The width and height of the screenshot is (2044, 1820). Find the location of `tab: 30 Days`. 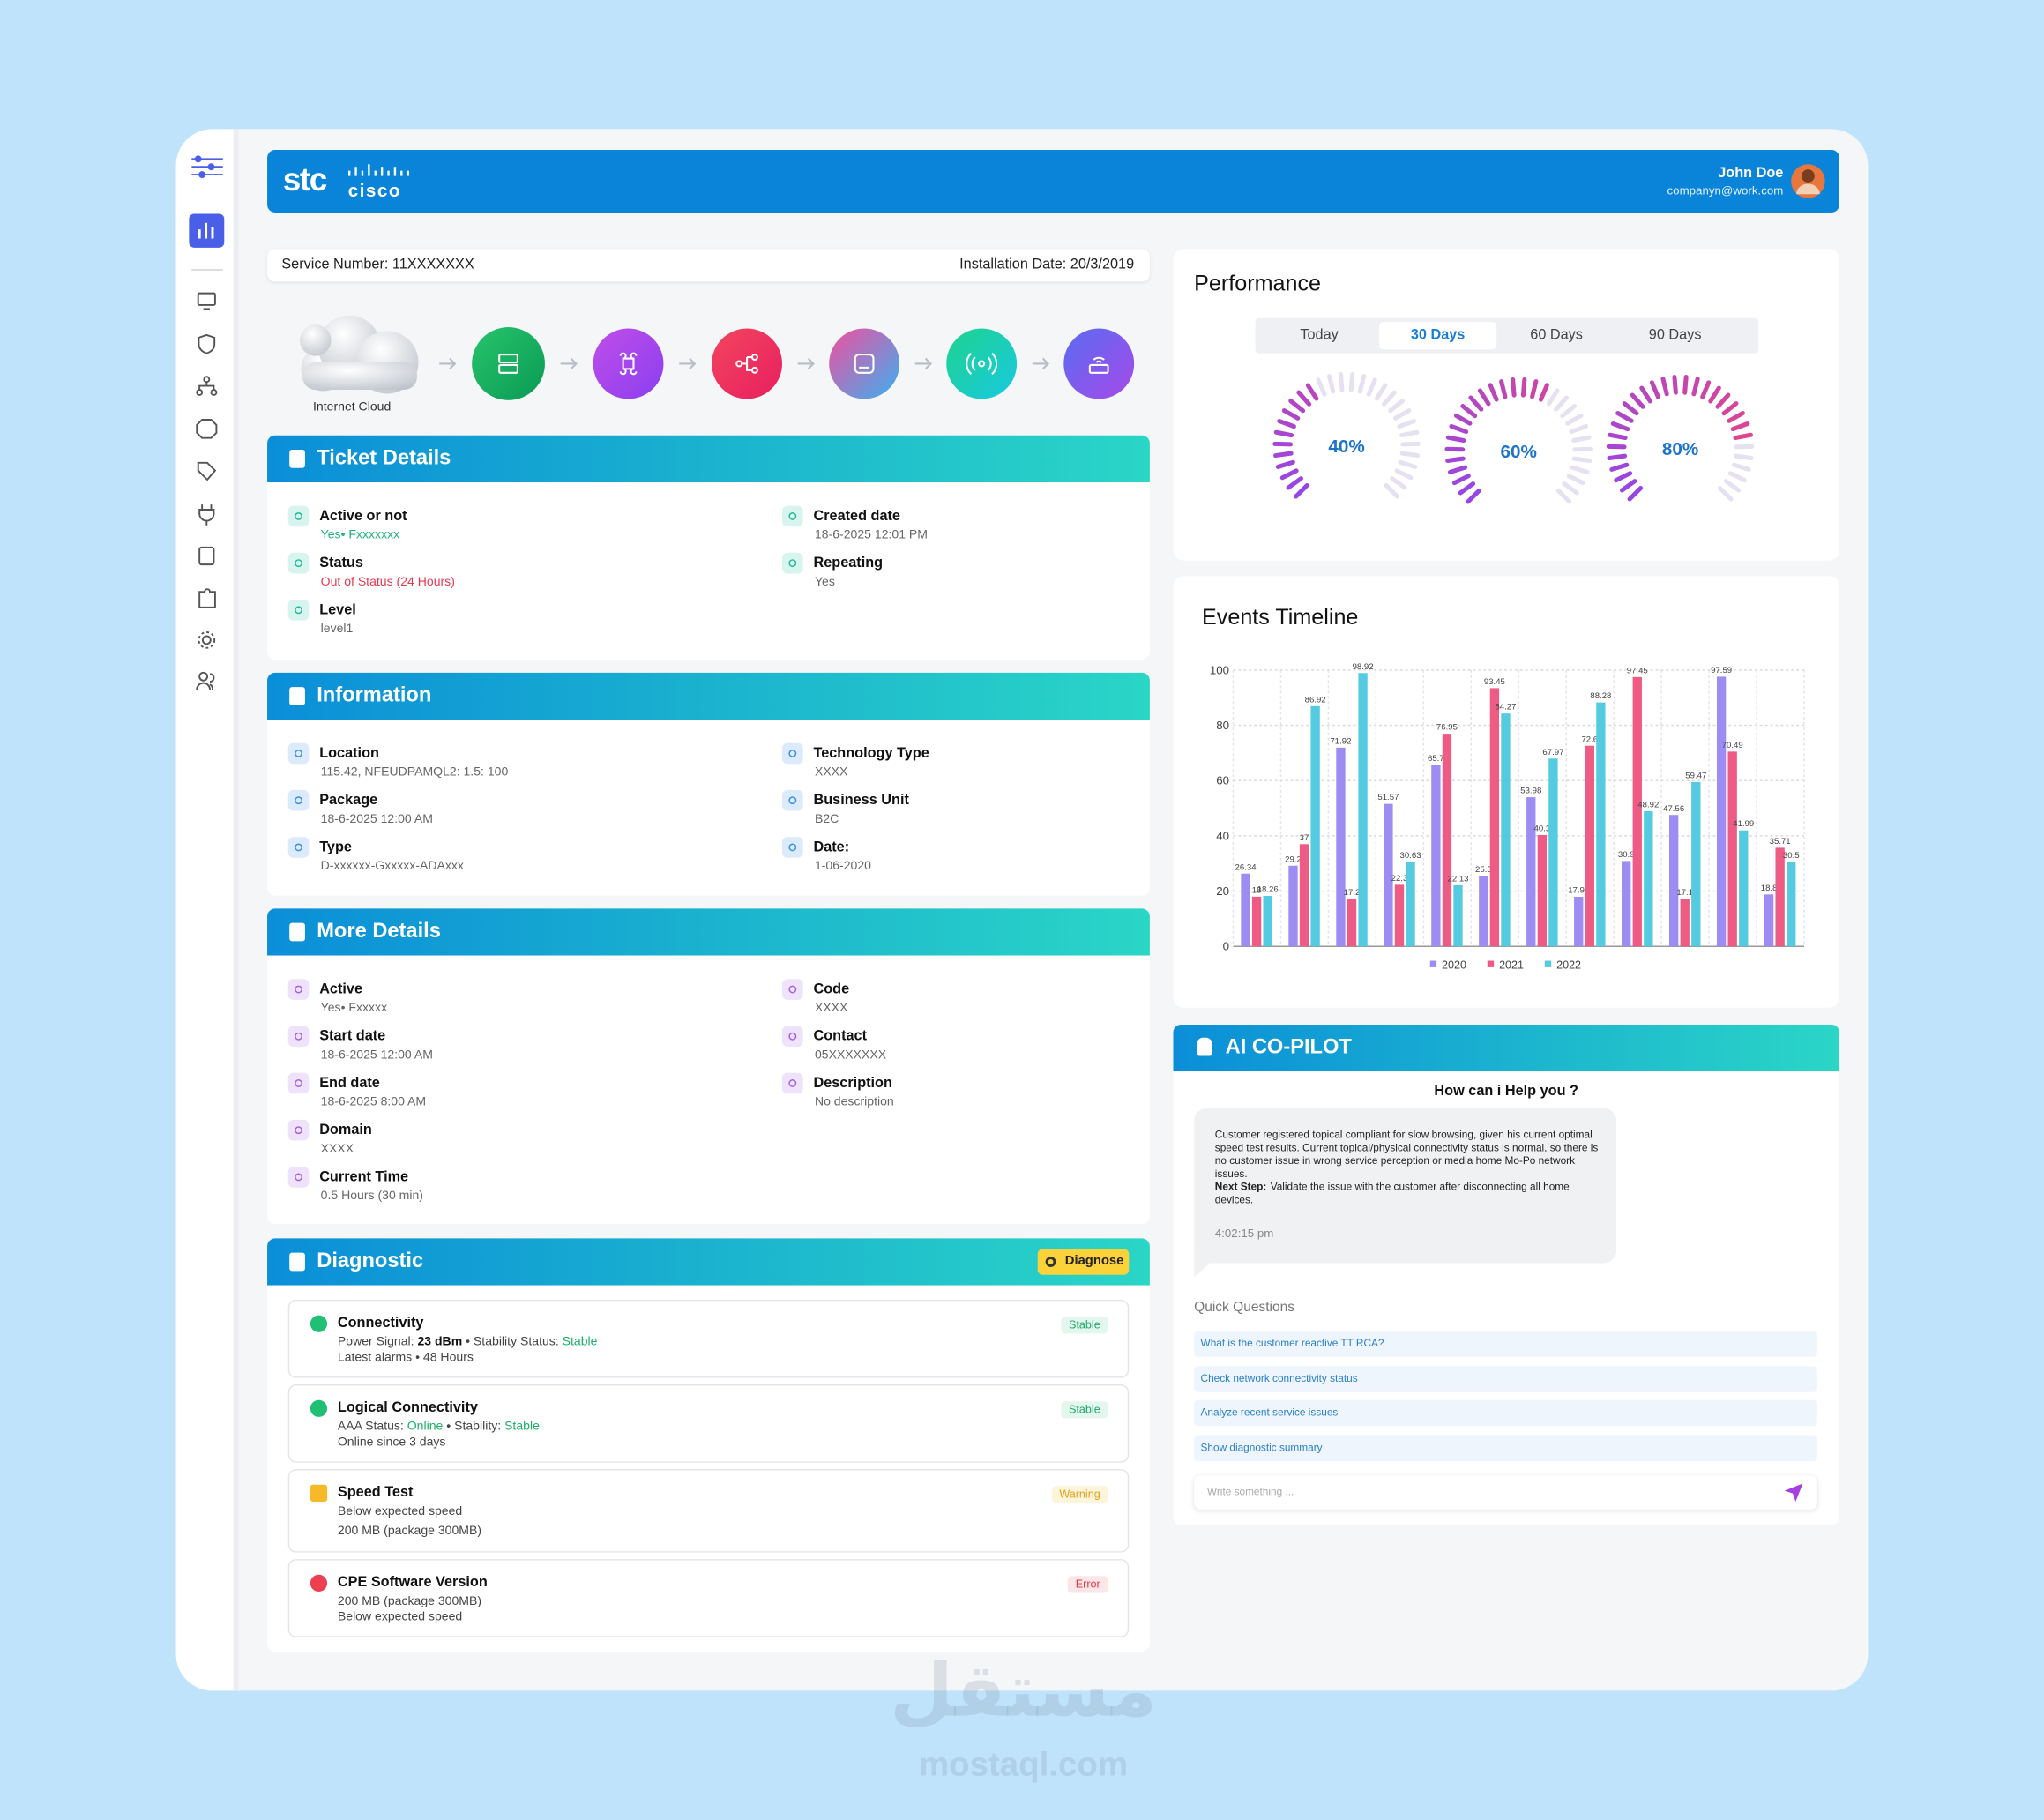

tab: 30 Days is located at coordinates (1438, 336).